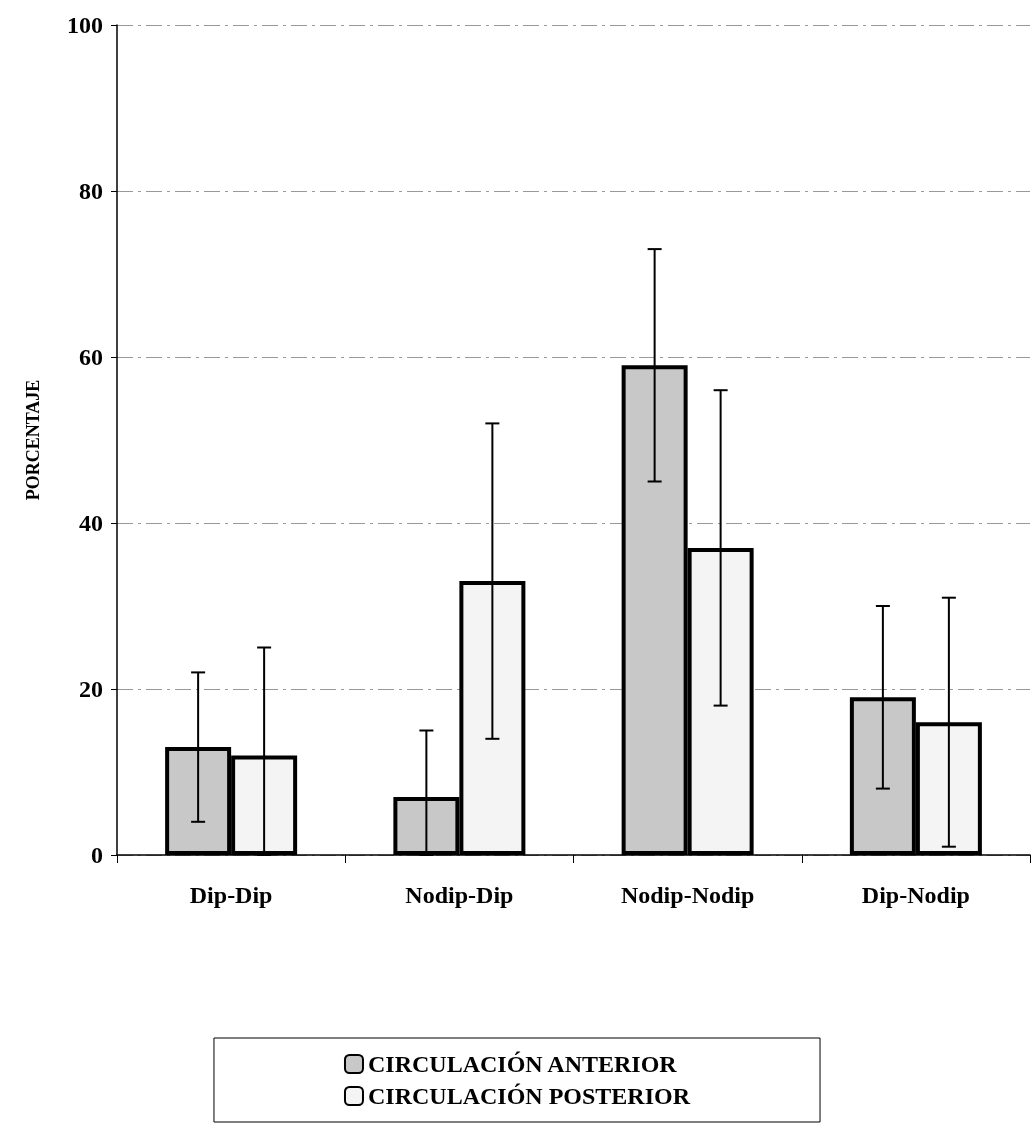 The image size is (1034, 1126). What do you see at coordinates (231, 895) in the screenshot?
I see `x-tick-label: Dip-Dip` at bounding box center [231, 895].